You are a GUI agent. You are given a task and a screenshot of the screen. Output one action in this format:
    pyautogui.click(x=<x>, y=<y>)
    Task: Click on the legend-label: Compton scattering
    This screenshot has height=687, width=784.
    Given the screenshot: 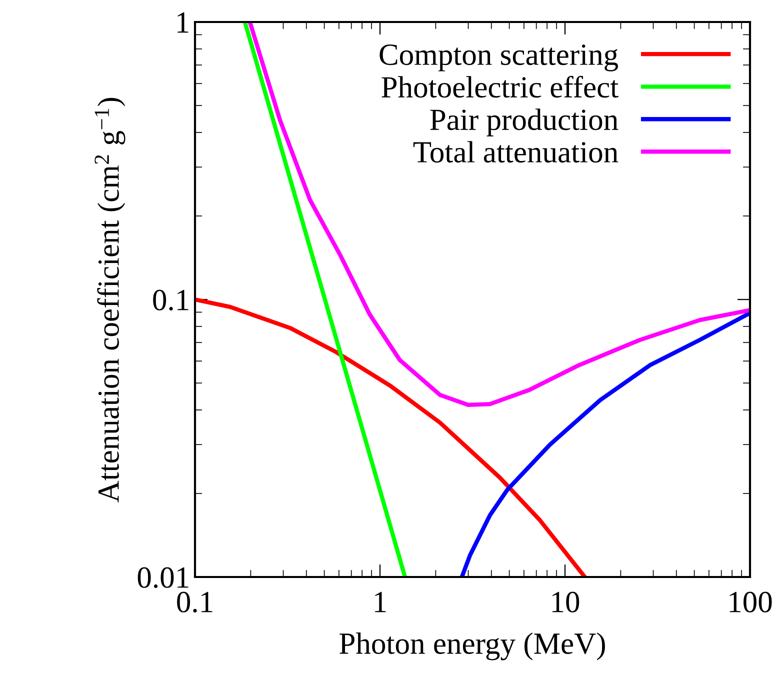 What is the action you would take?
    pyautogui.click(x=499, y=58)
    